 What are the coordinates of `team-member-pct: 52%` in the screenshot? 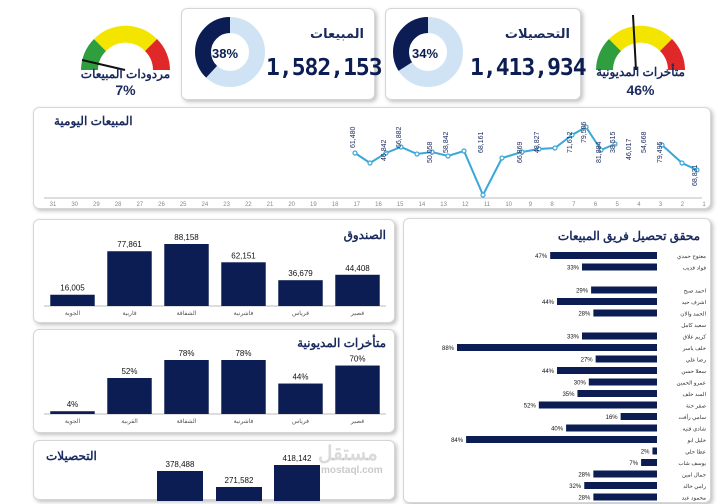 It's located at (530, 407).